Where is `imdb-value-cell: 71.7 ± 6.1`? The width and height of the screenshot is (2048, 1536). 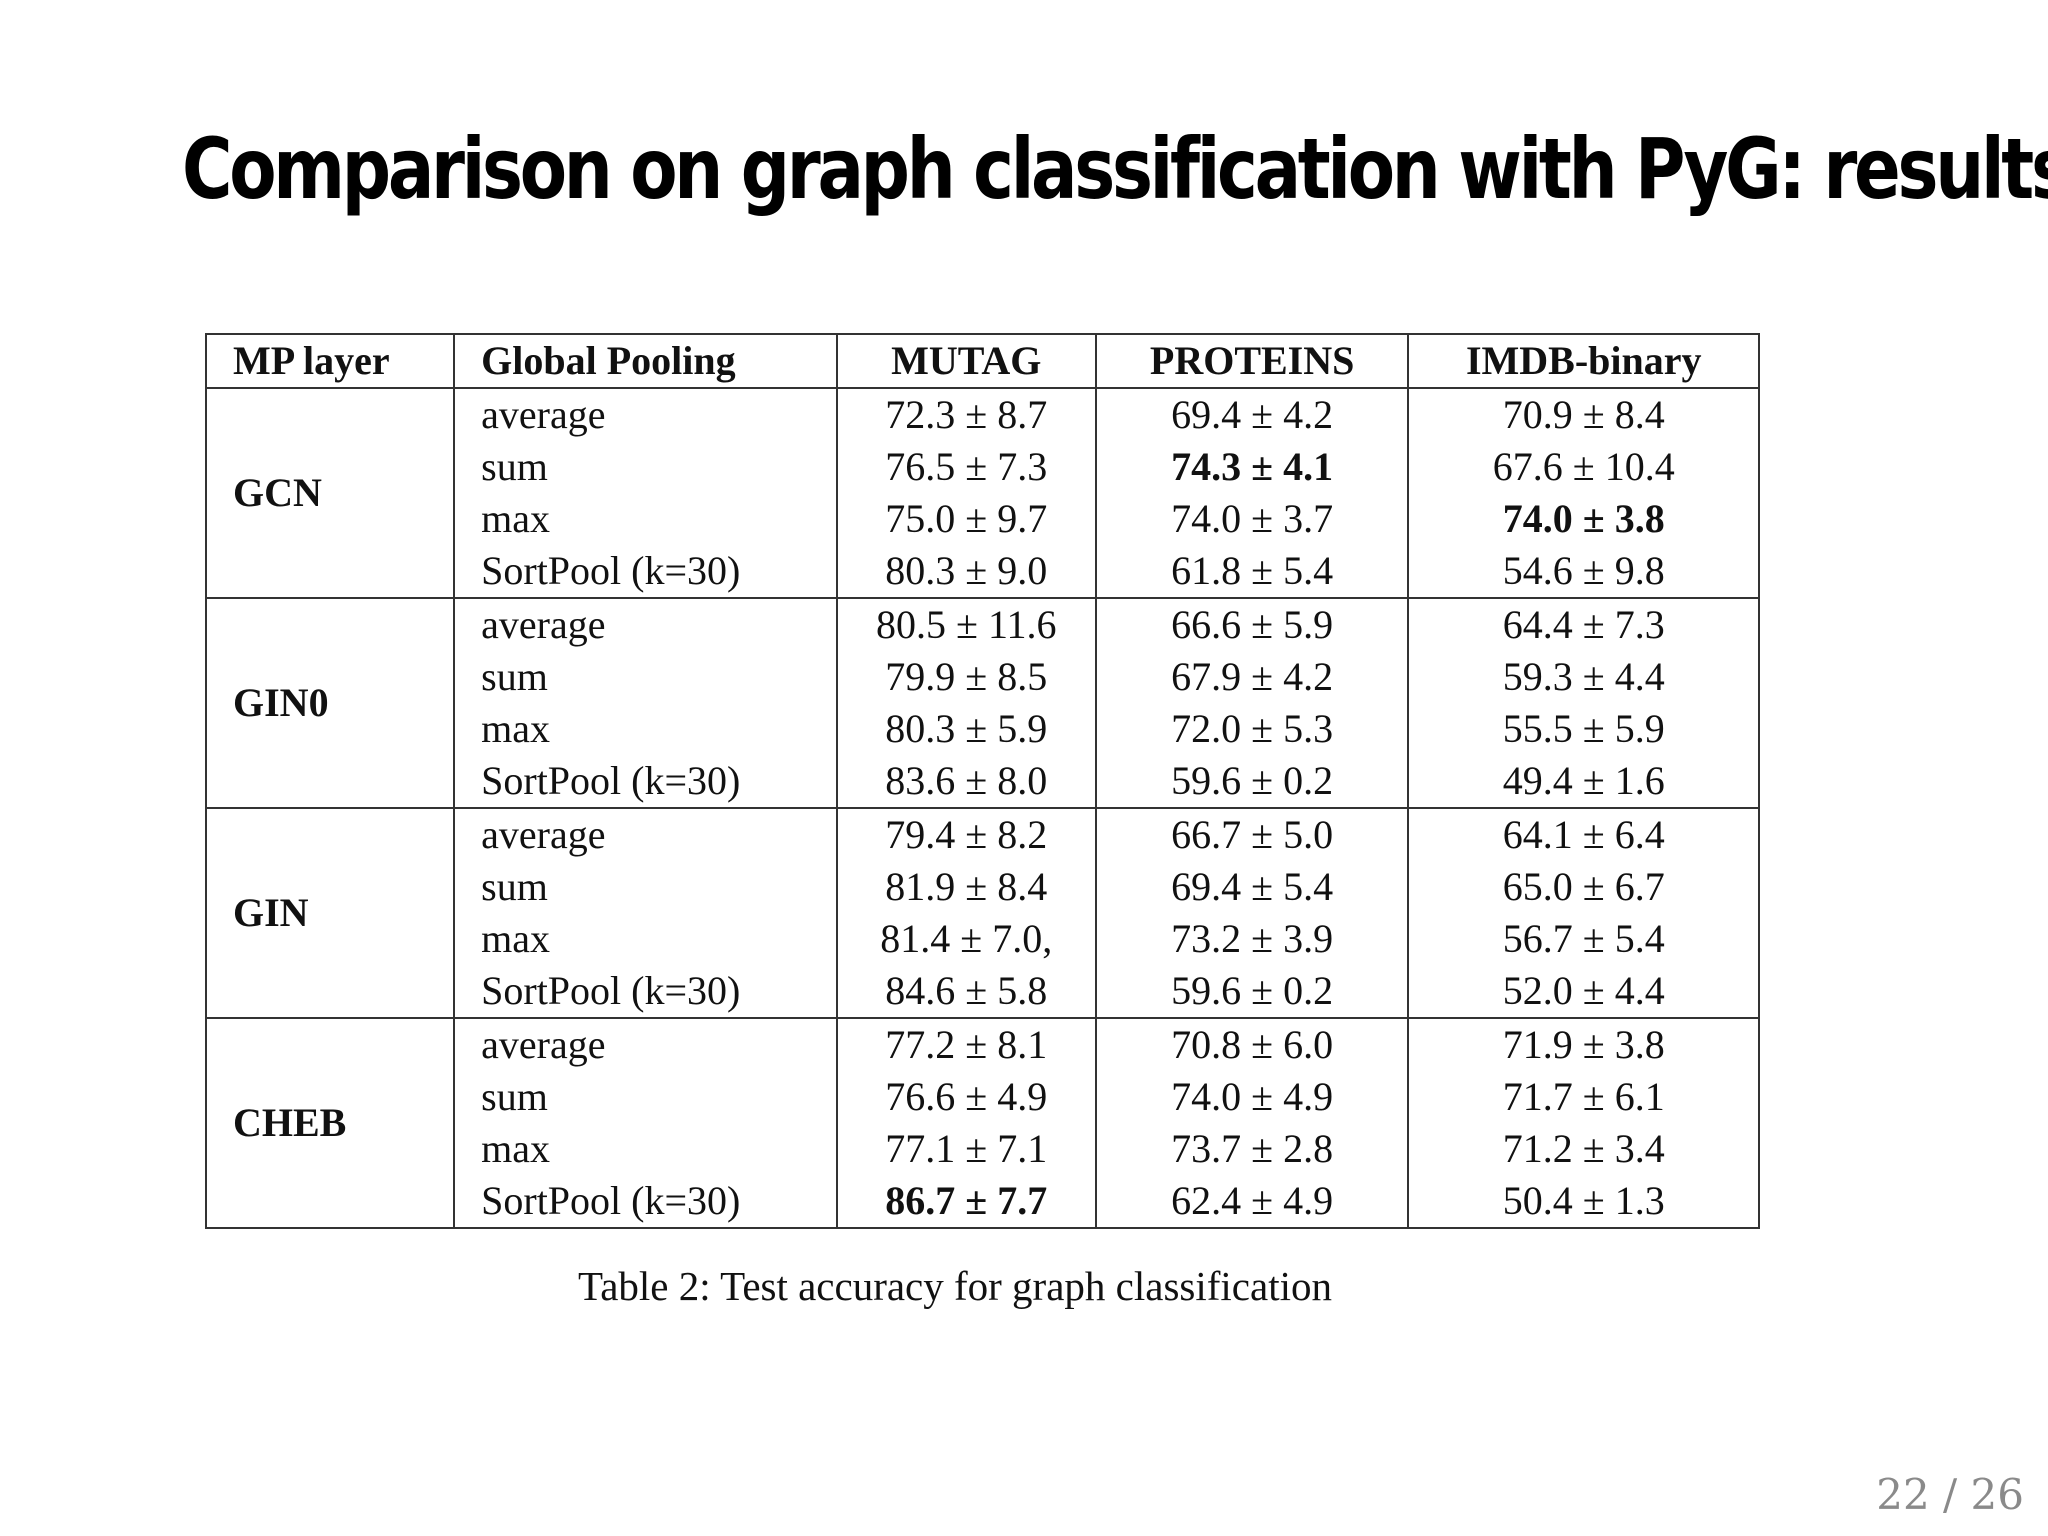 imdb-value-cell: 71.7 ± 6.1 is located at coordinates (1583, 1097).